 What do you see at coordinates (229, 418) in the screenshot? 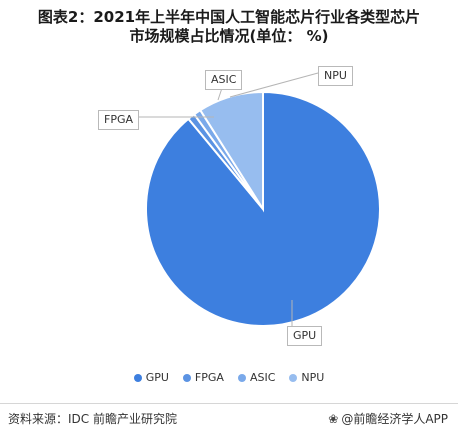
I see `footer: 资料来源：IDC 前瞻产业研究院 ❀ @前瞻经济学人APP` at bounding box center [229, 418].